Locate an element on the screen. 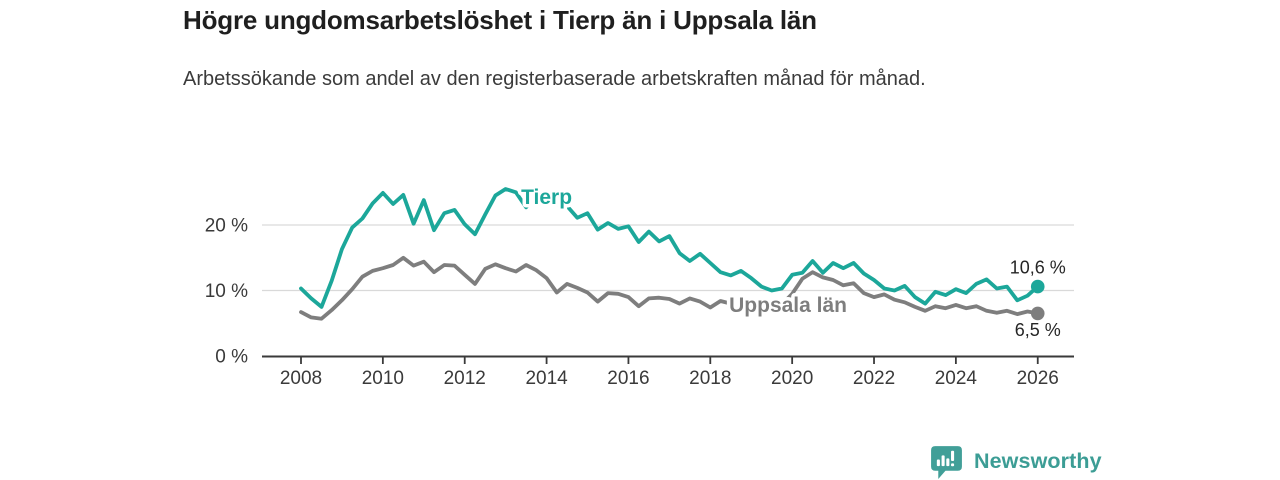  series-line-tierp is located at coordinates (669, 248).